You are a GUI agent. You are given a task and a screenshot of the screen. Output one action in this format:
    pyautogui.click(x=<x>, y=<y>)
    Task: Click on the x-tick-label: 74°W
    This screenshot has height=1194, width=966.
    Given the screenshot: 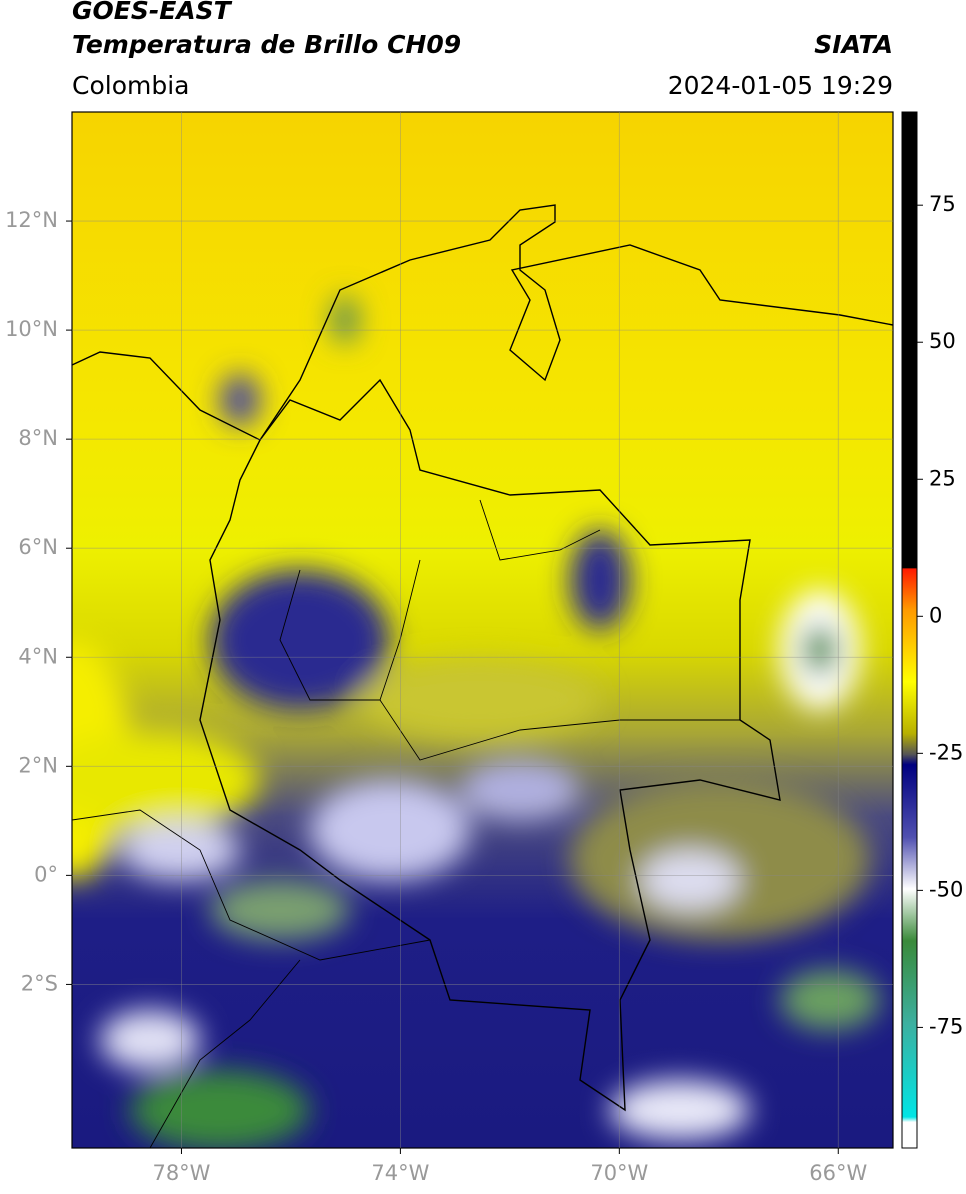 What is the action you would take?
    pyautogui.click(x=400, y=1173)
    